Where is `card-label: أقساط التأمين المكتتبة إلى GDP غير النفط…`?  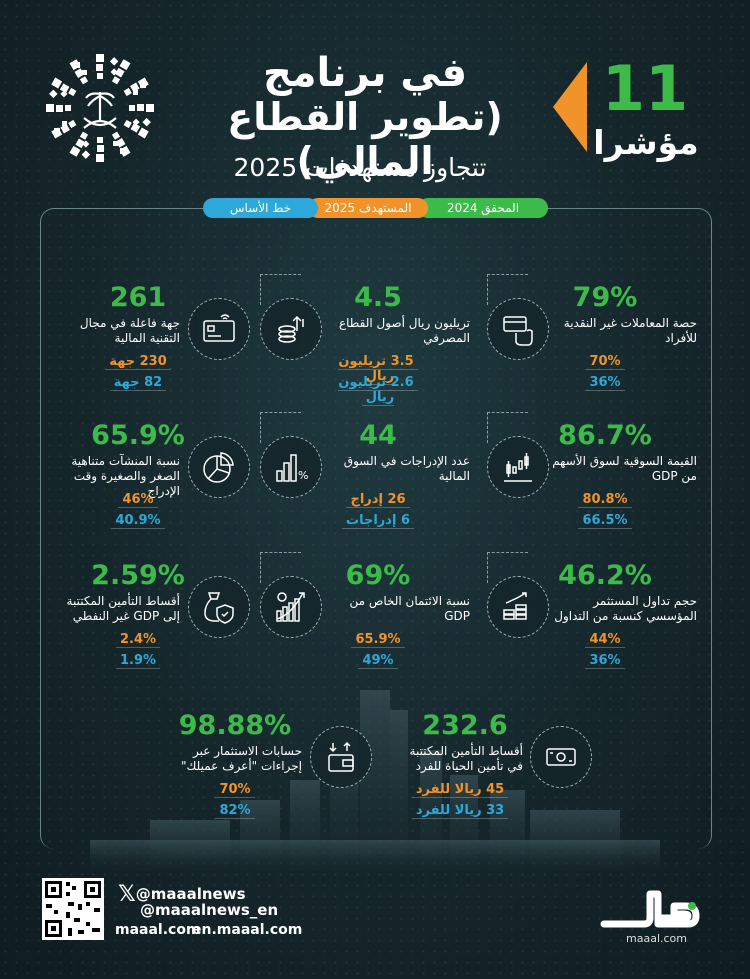
card-label: أقساط التأمين المكتتبة إلى GDP غير النفط… is located at coordinates (123, 608).